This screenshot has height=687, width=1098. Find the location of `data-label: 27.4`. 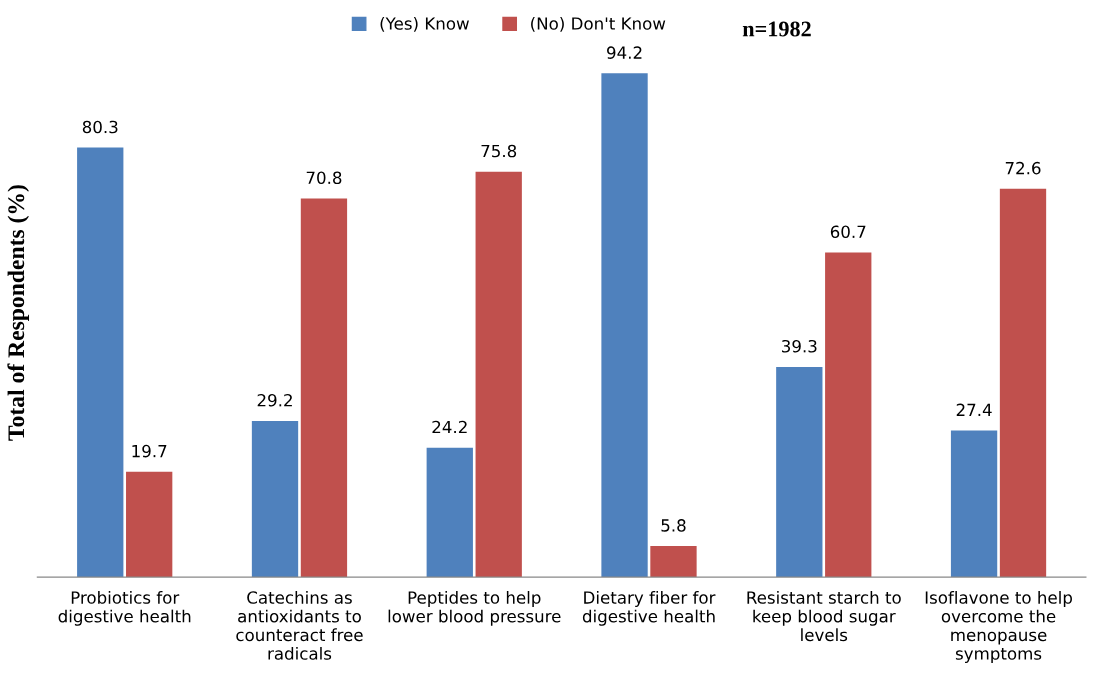

data-label: 27.4 is located at coordinates (974, 409).